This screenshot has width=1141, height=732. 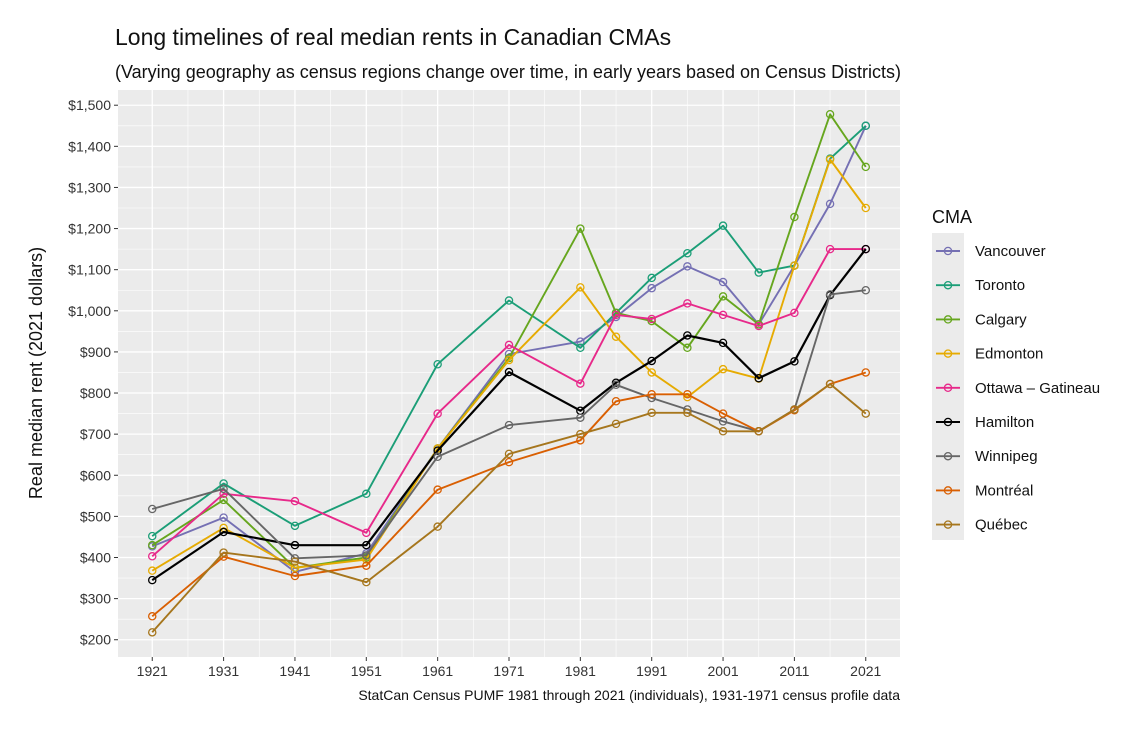 I want to click on y-tick-label: $1,000, so click(x=89, y=311).